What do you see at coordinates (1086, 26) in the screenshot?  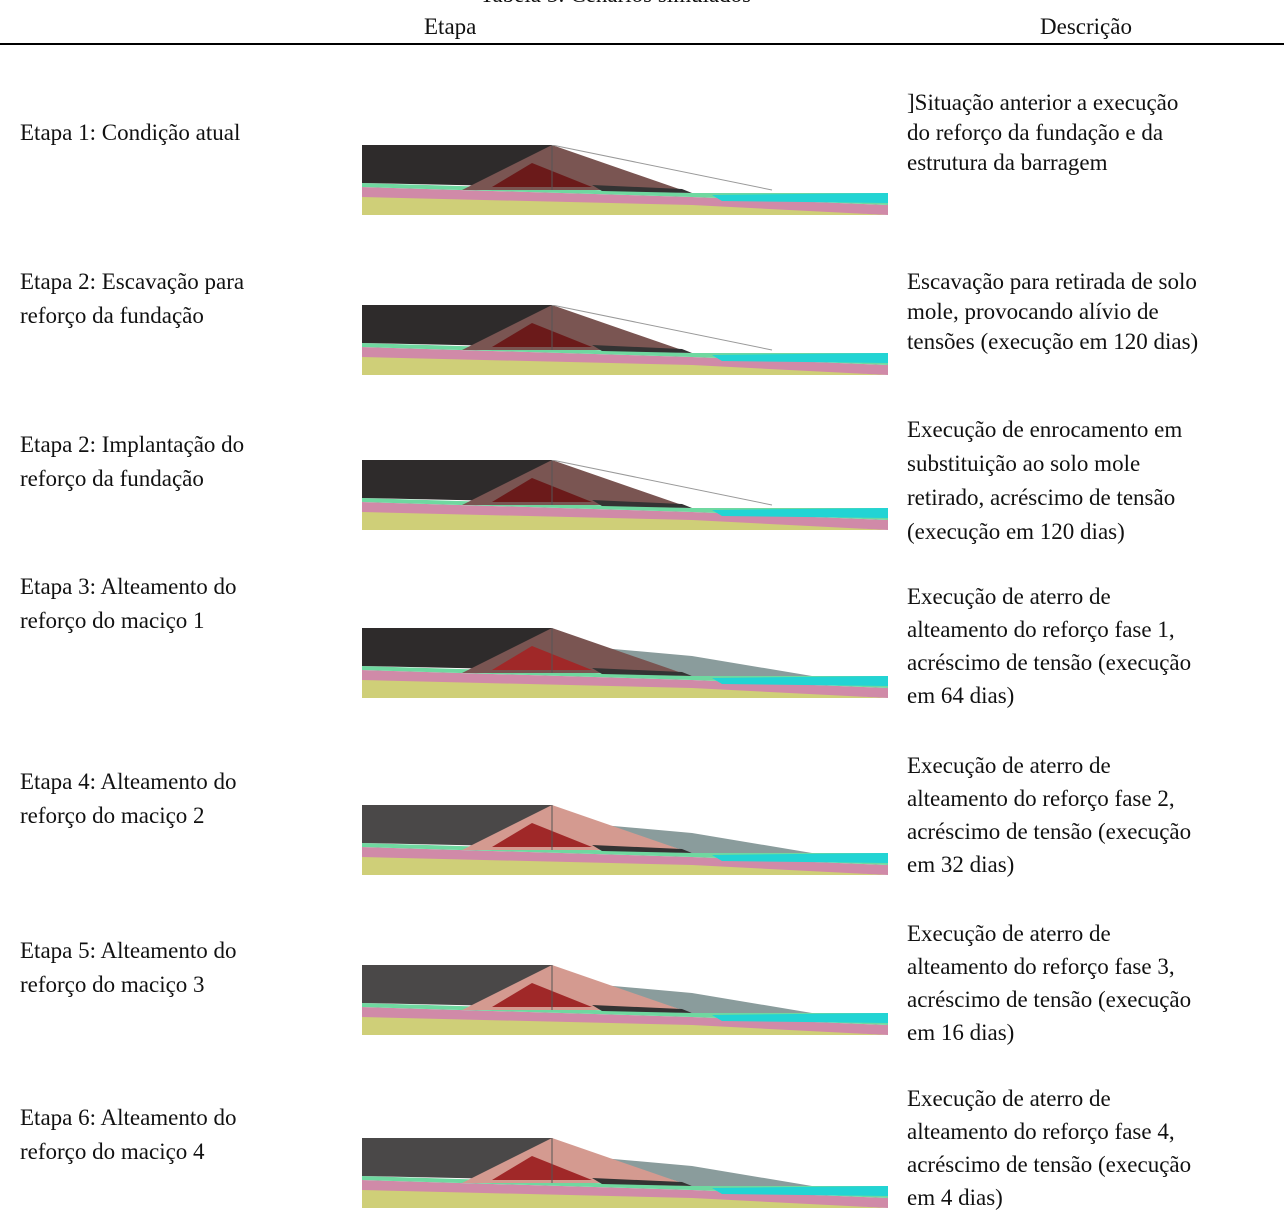 I see `column-header: Descrição` at bounding box center [1086, 26].